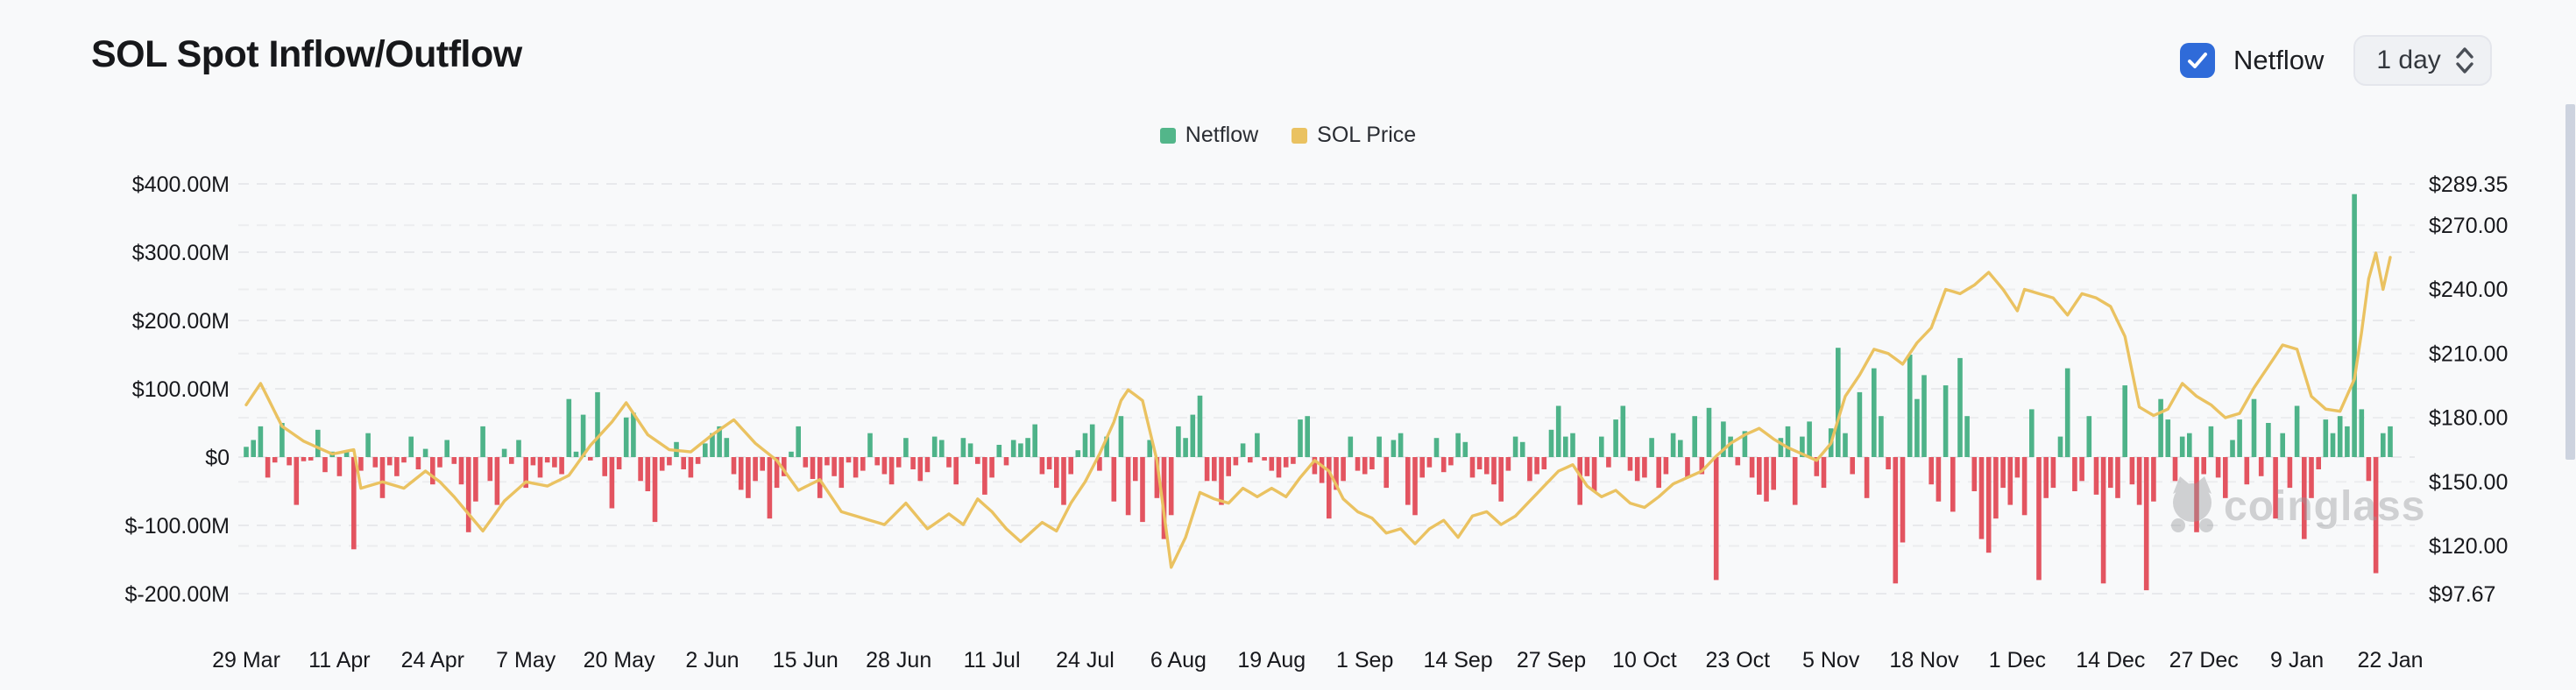 The height and width of the screenshot is (690, 2576). I want to click on netflow-checkbox-label: Netflow, so click(2279, 60).